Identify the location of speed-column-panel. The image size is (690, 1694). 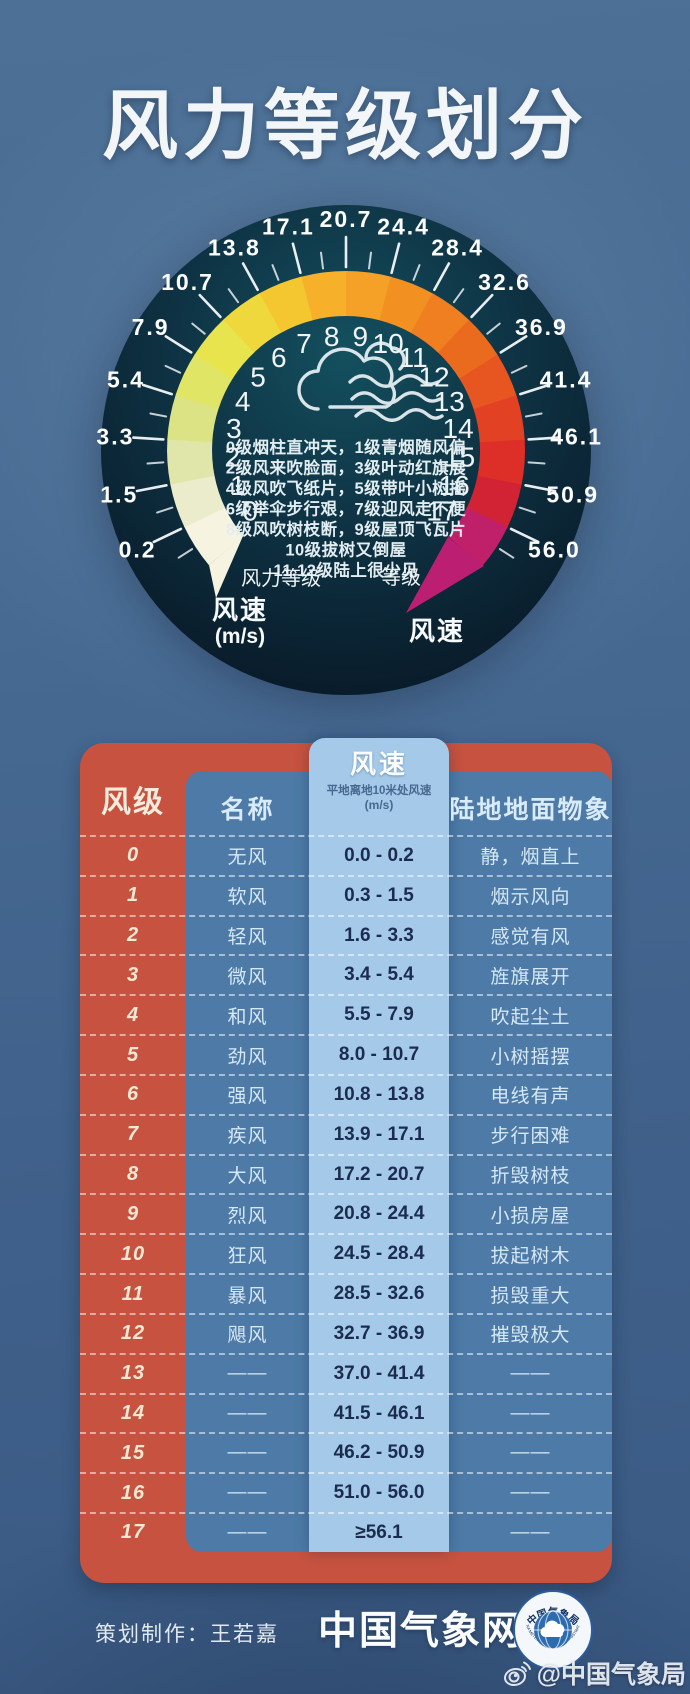
(379, 1145).